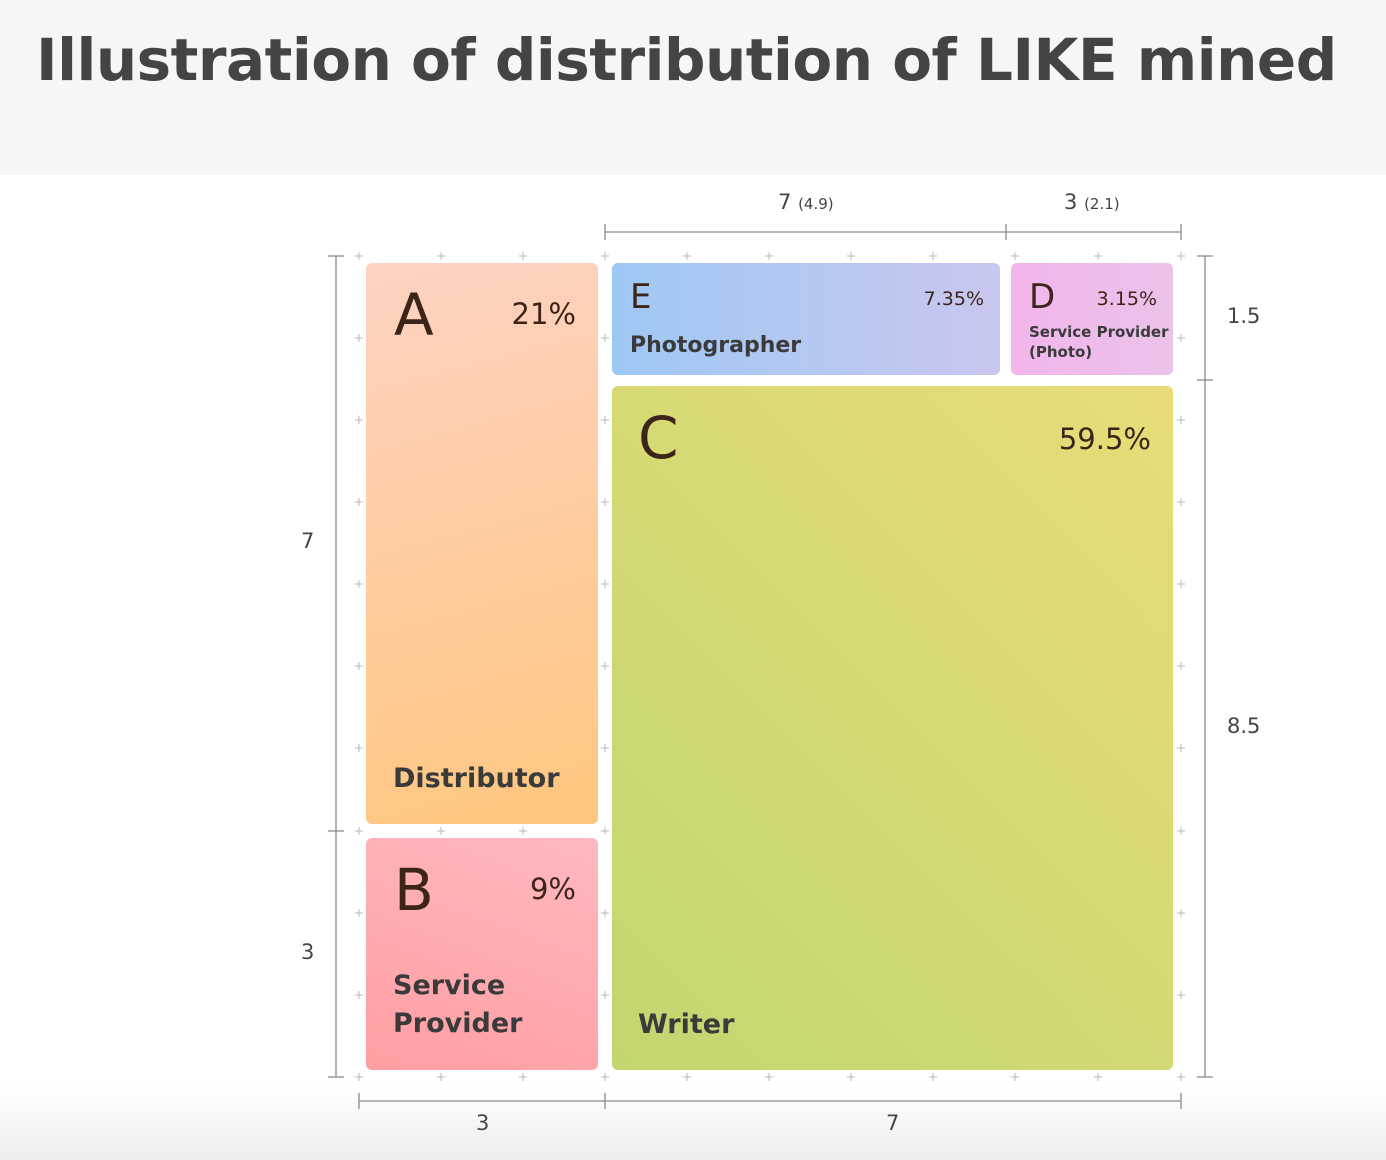  What do you see at coordinates (414, 315) in the screenshot?
I see `cell-a-letter: A` at bounding box center [414, 315].